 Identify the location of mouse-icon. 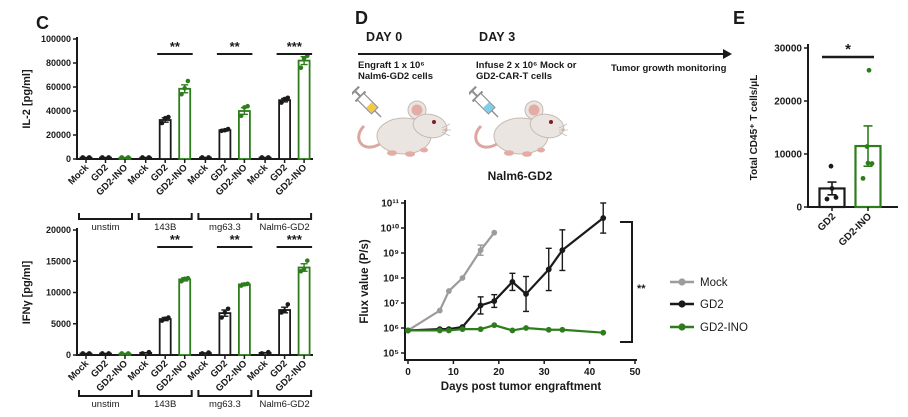
(404, 128).